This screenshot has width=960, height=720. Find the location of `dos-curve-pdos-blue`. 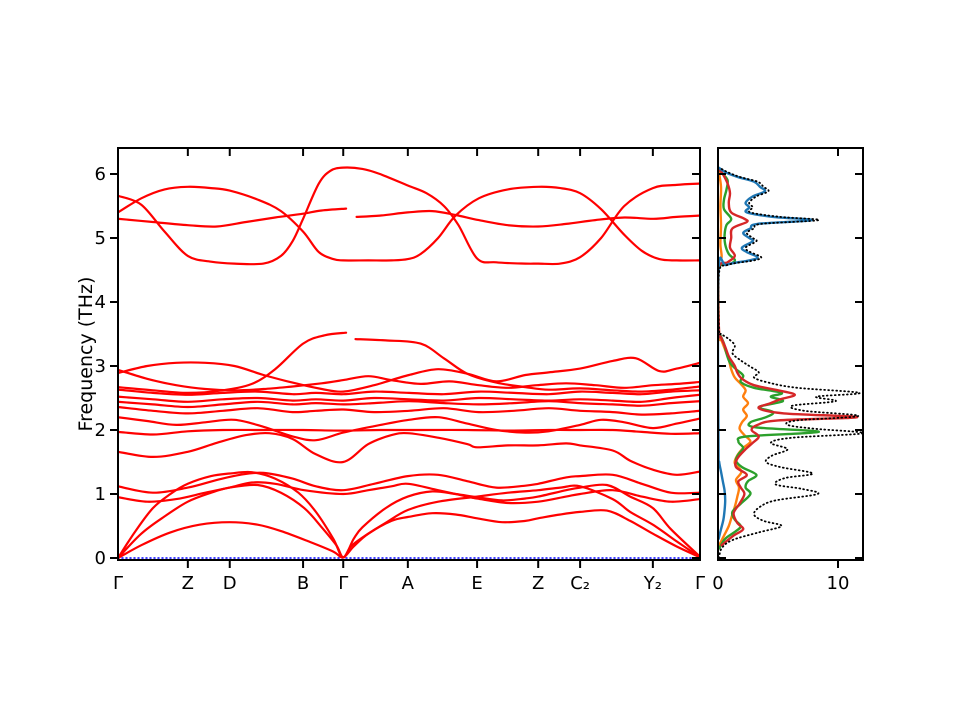

dos-curve-pdos-blue is located at coordinates (766, 353).